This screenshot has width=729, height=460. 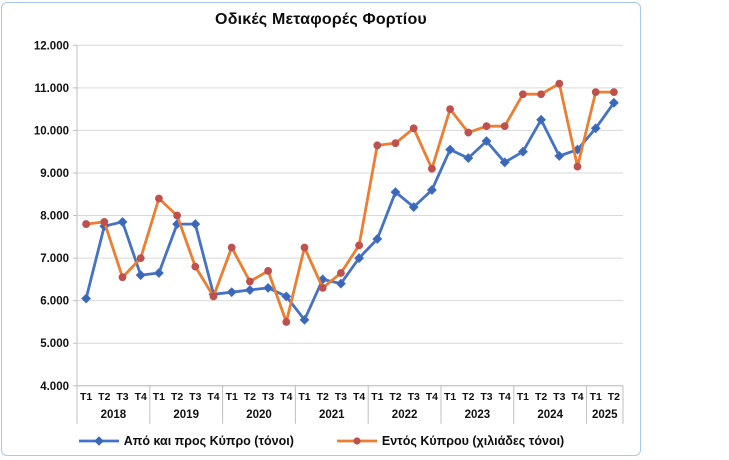 What do you see at coordinates (54, 217) in the screenshot?
I see `y-axis-label: 8.000` at bounding box center [54, 217].